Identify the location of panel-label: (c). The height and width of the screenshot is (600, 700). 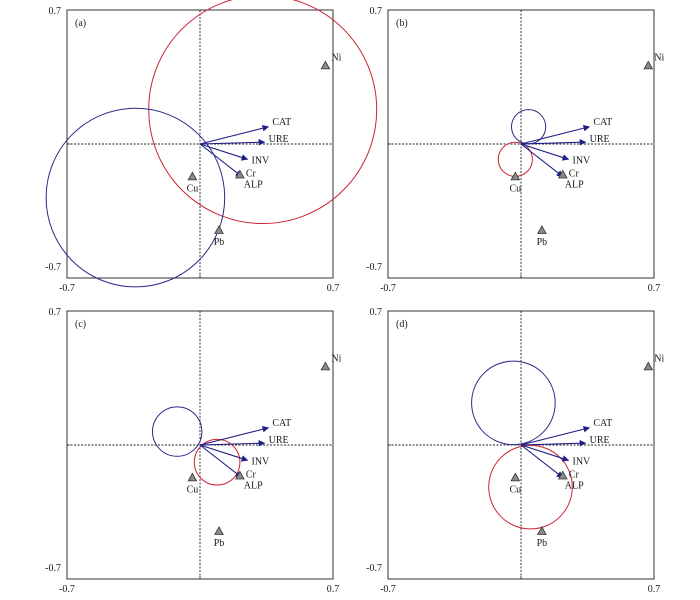
(80, 324).